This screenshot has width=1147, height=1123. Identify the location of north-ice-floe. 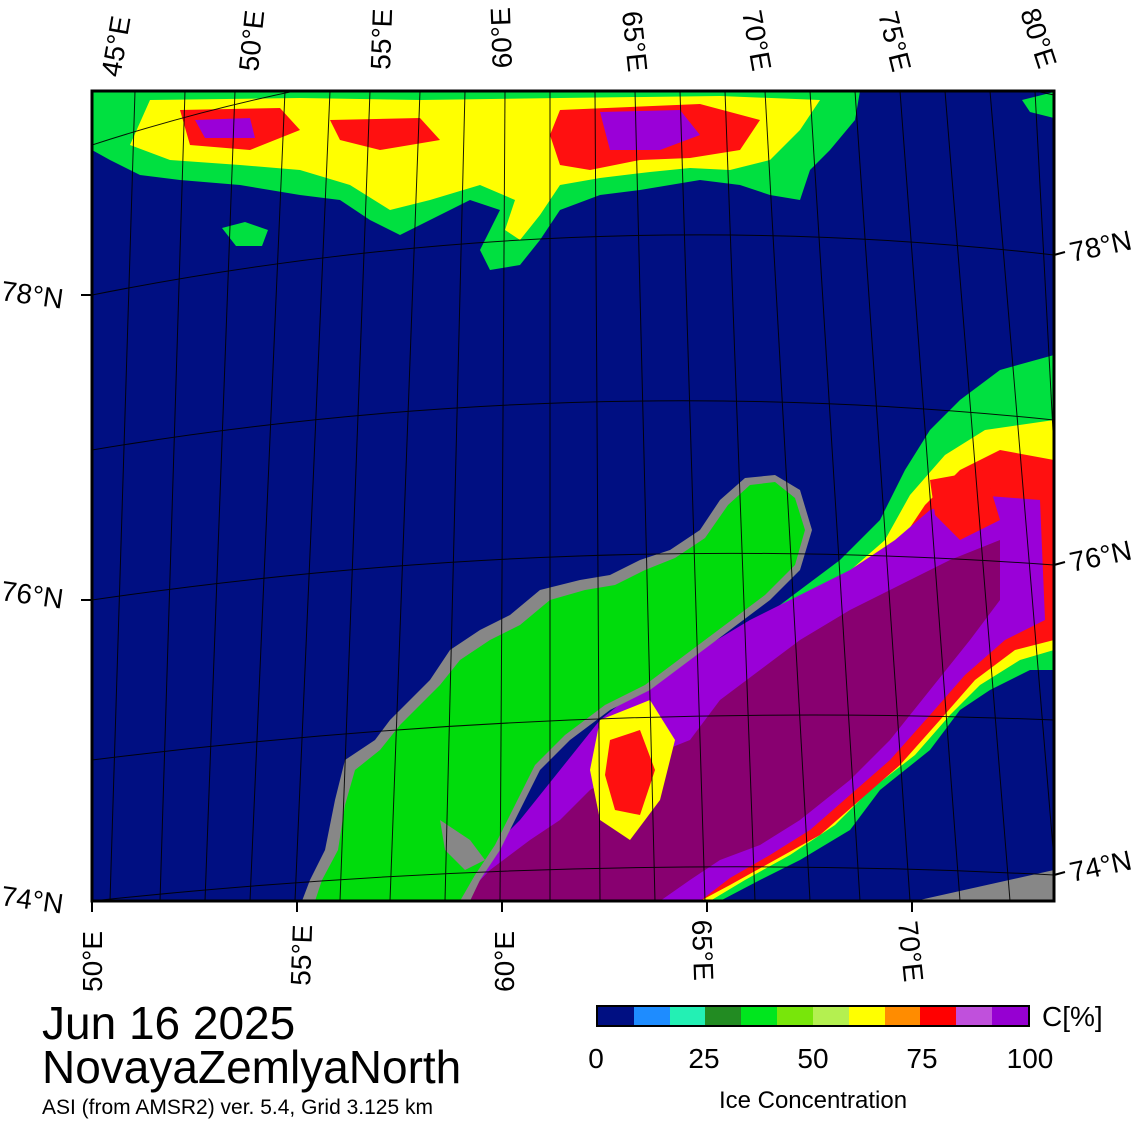
(245, 234).